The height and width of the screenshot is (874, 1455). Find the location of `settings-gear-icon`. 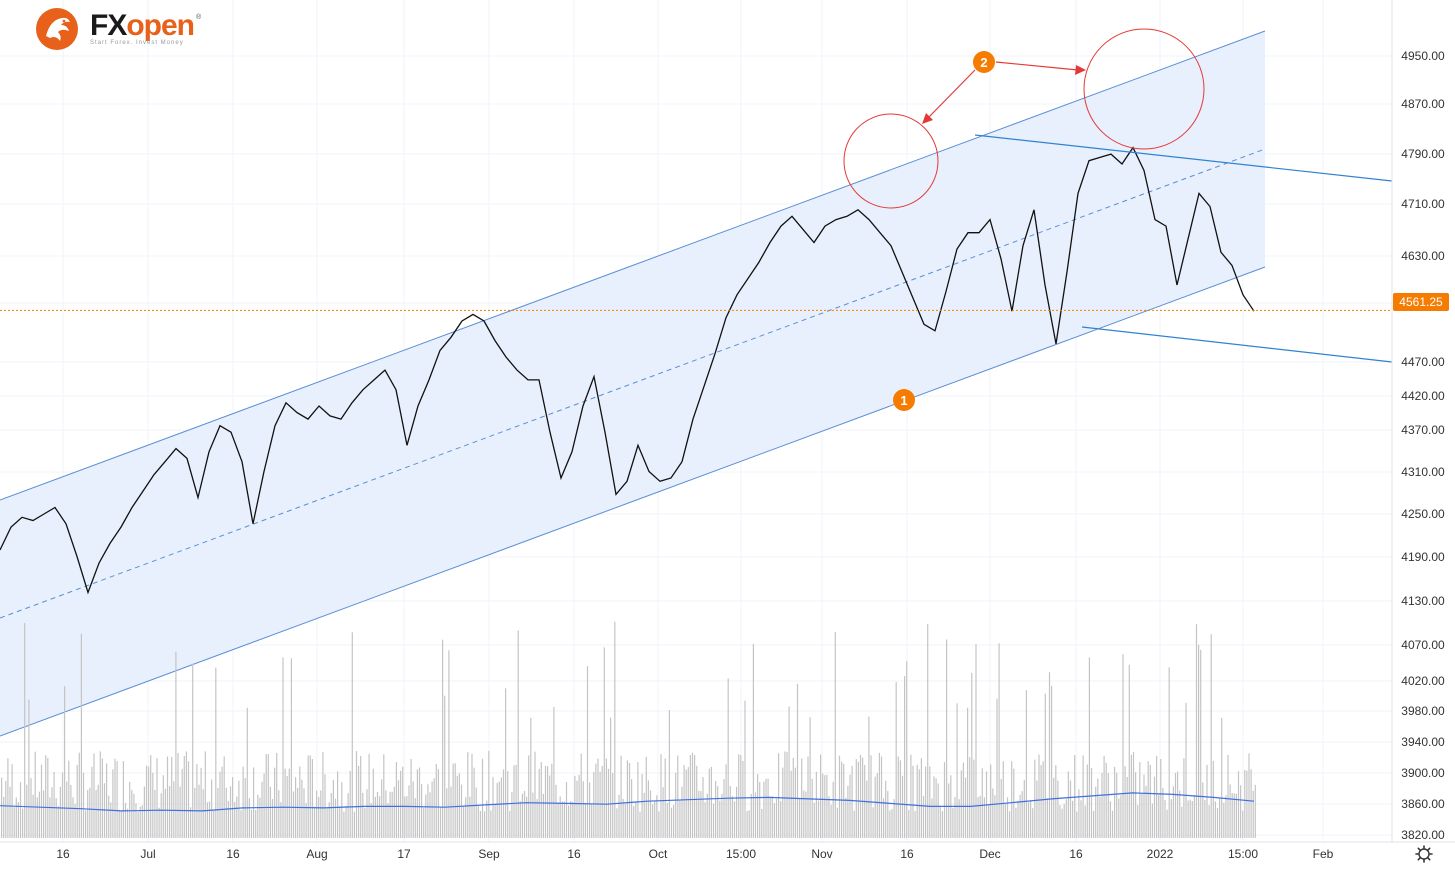

settings-gear-icon is located at coordinates (1424, 854).